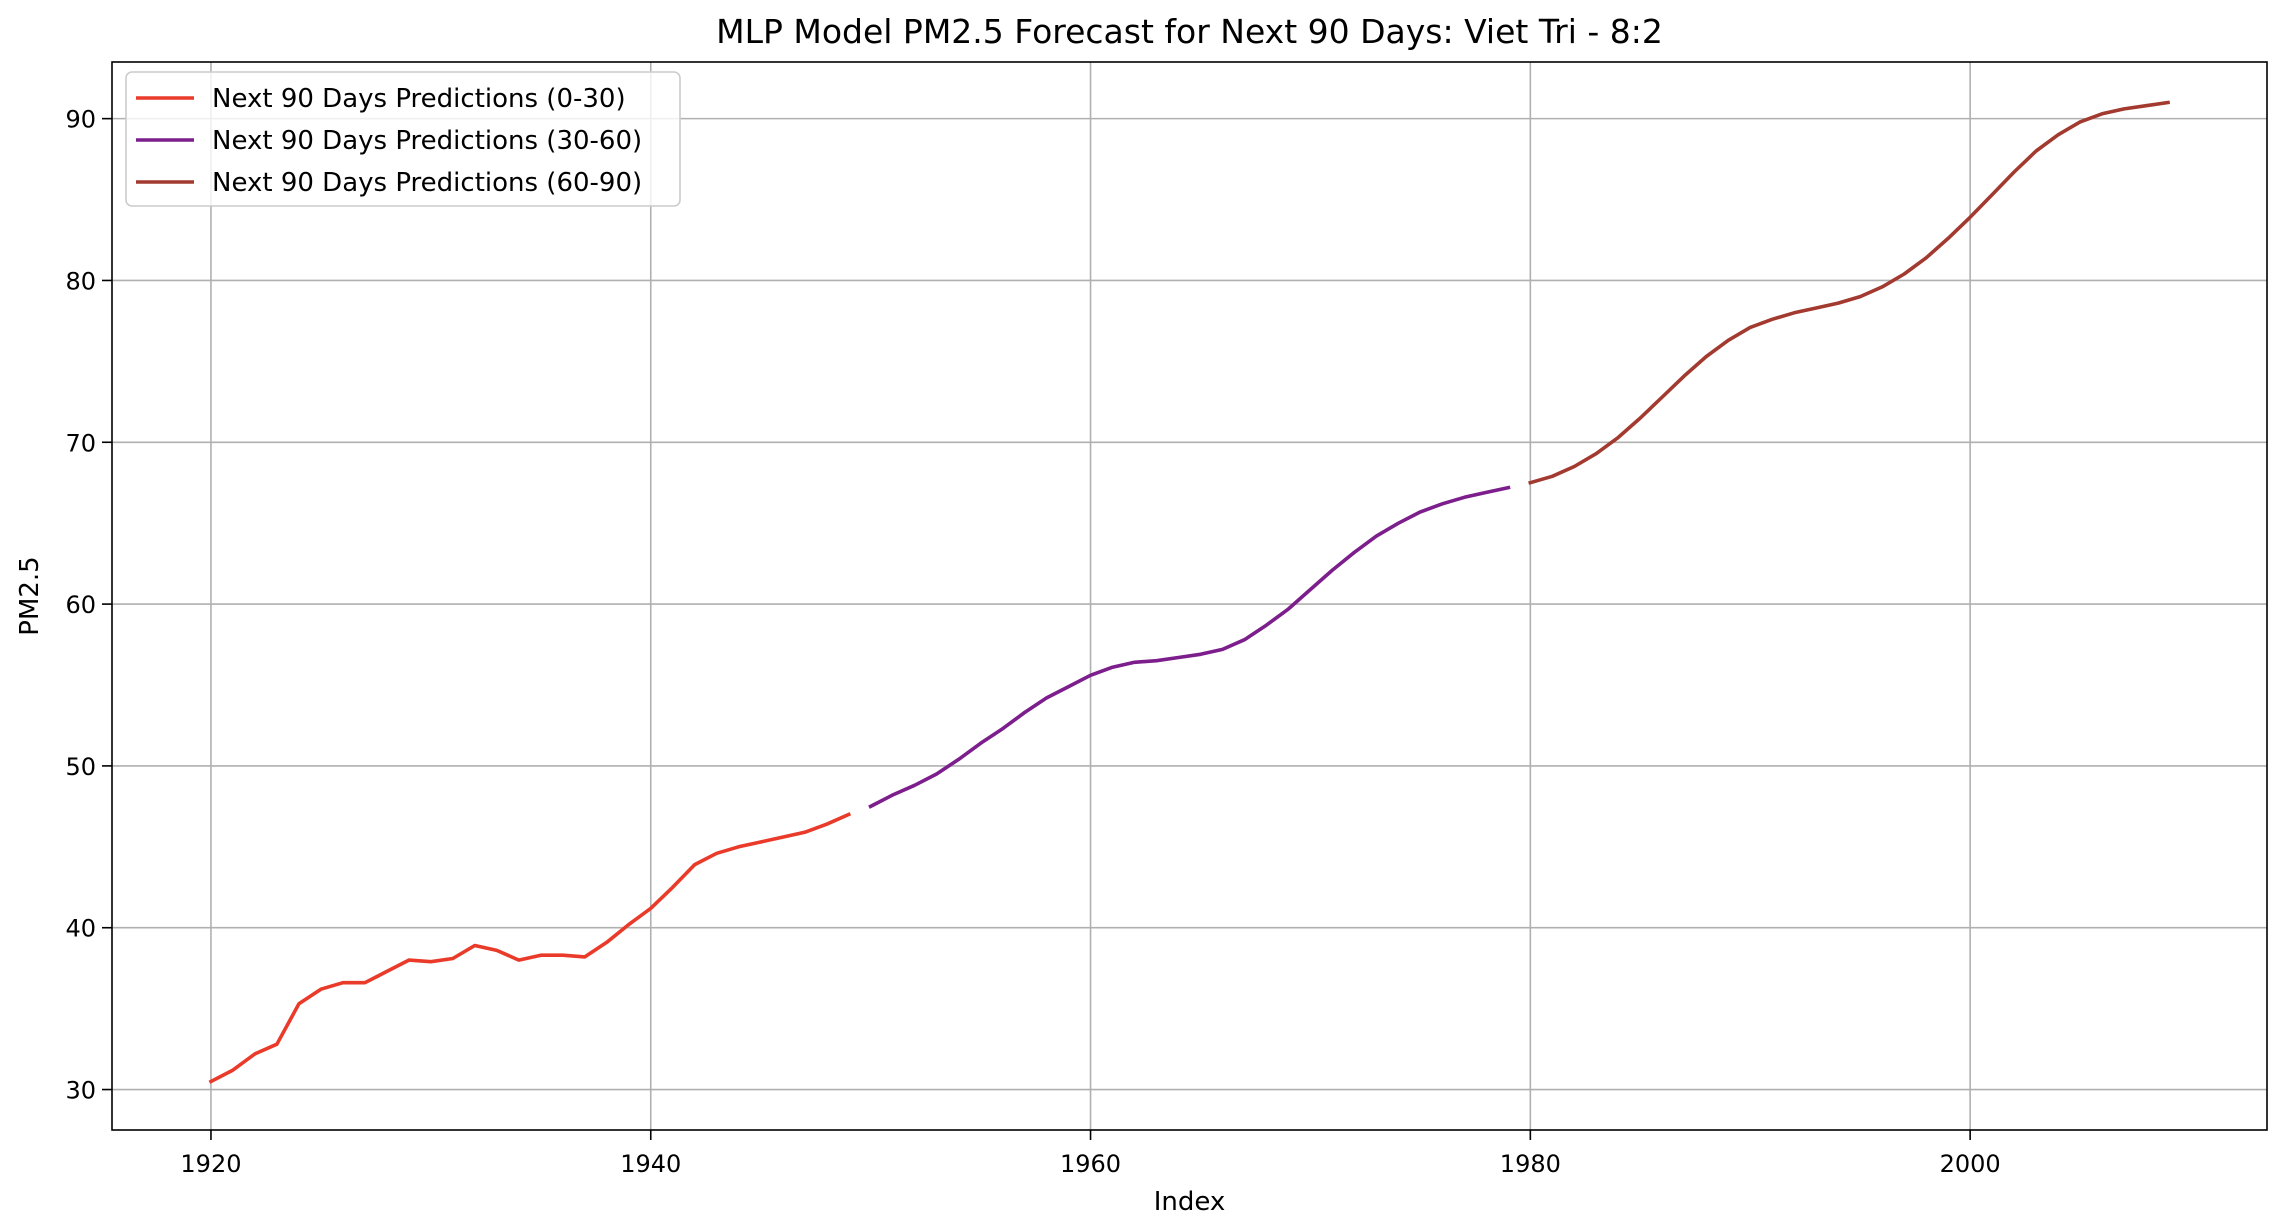 The width and height of the screenshot is (2282, 1232). Describe the element at coordinates (80, 767) in the screenshot. I see `y-tick-label: 50` at that location.